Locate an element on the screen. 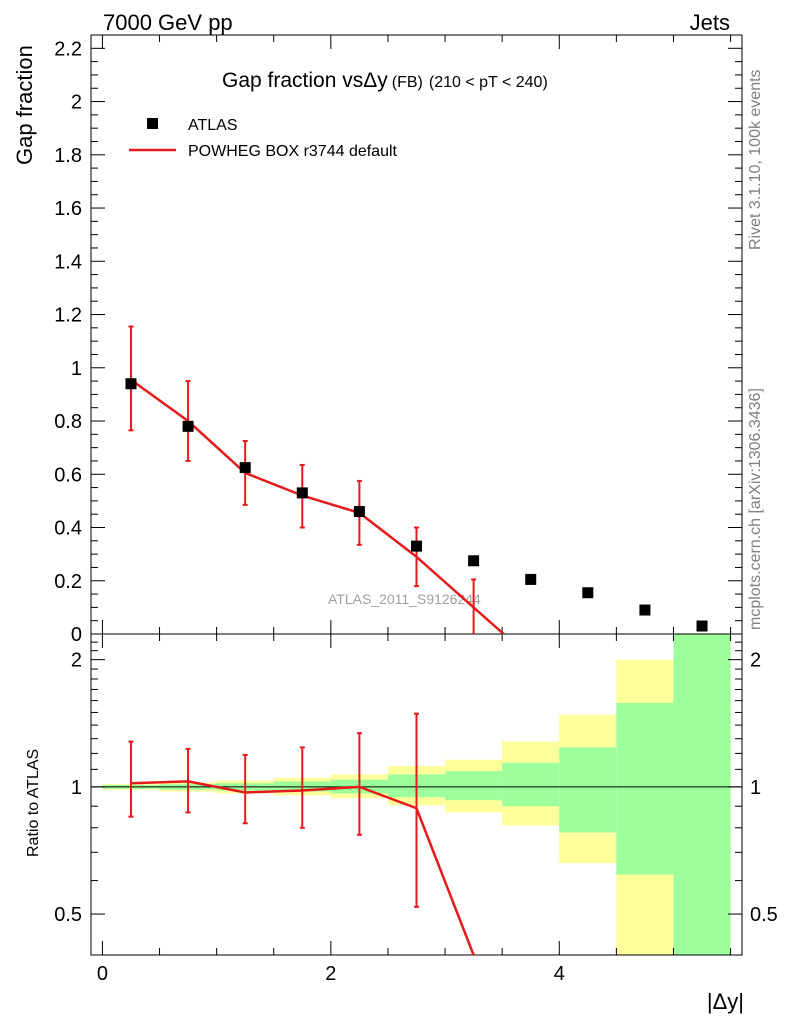  x-axis-label: |Δy| is located at coordinates (725, 1001).